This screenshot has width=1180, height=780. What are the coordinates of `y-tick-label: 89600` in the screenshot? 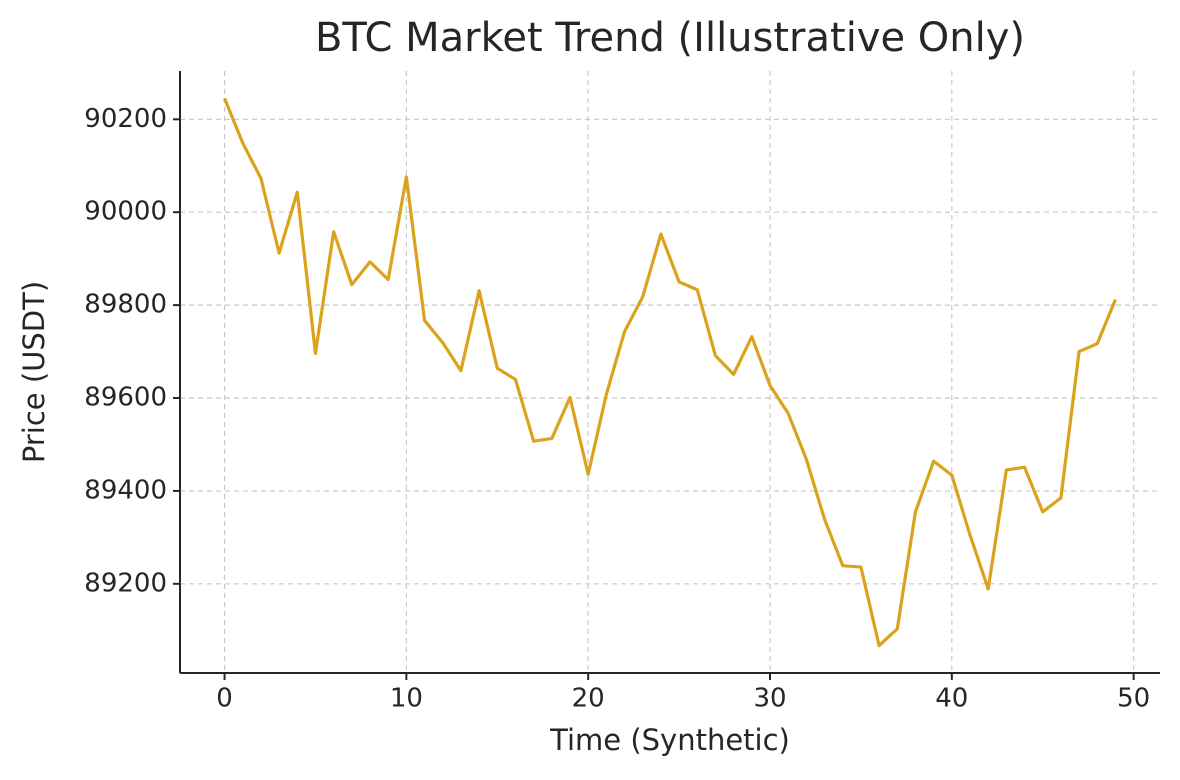 It's located at (125, 398).